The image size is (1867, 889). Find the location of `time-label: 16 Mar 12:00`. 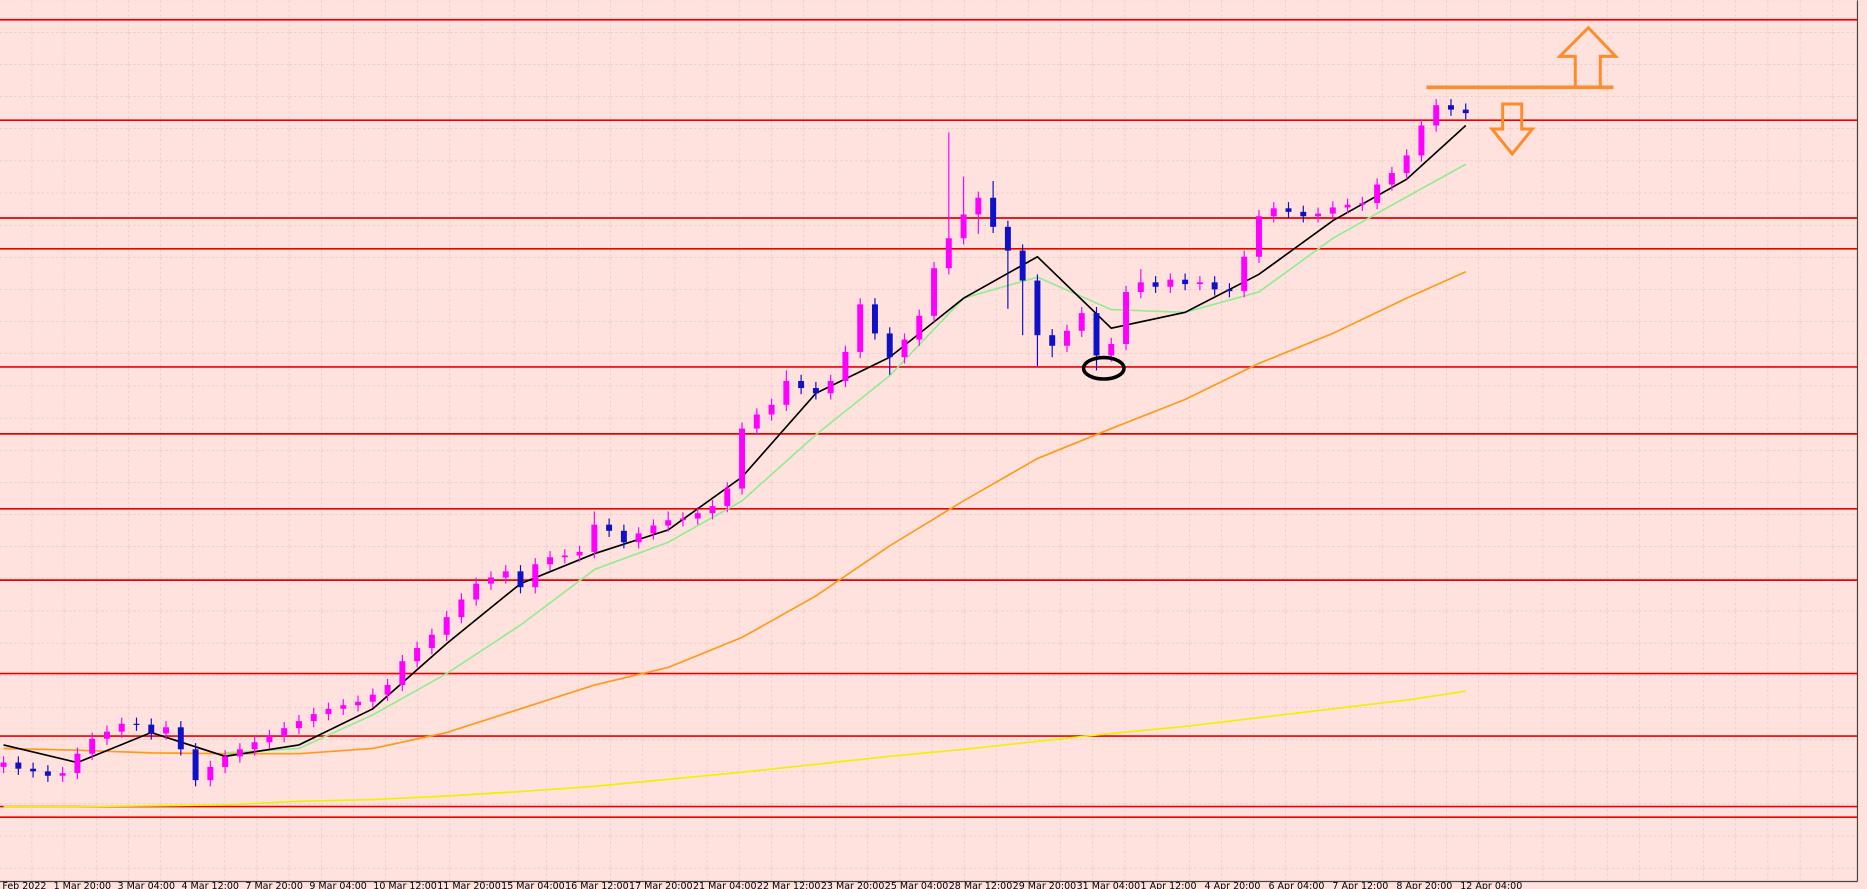

time-label: 16 Mar 12:00 is located at coordinates (597, 885).